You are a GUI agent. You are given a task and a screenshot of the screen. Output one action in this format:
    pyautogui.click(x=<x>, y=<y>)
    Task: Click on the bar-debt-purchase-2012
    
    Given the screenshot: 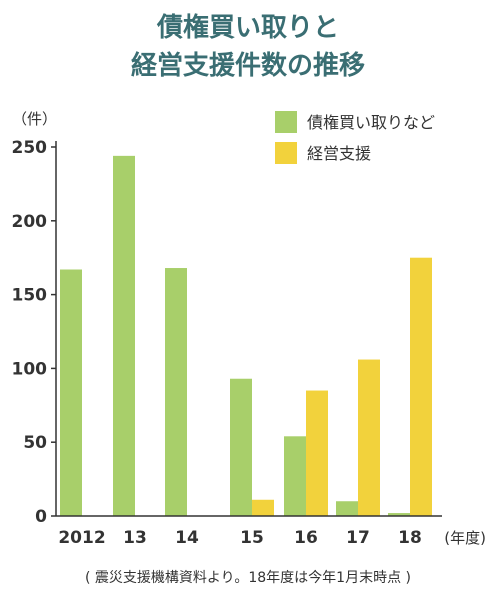 What is the action you would take?
    pyautogui.click(x=71, y=392)
    